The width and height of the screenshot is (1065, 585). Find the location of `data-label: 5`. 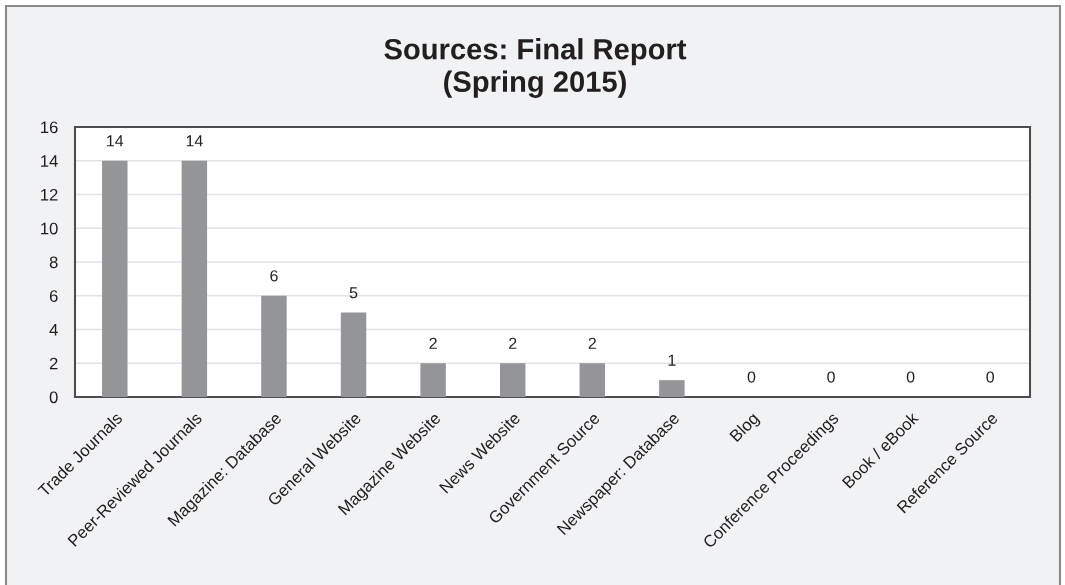

data-label: 5 is located at coordinates (353, 293).